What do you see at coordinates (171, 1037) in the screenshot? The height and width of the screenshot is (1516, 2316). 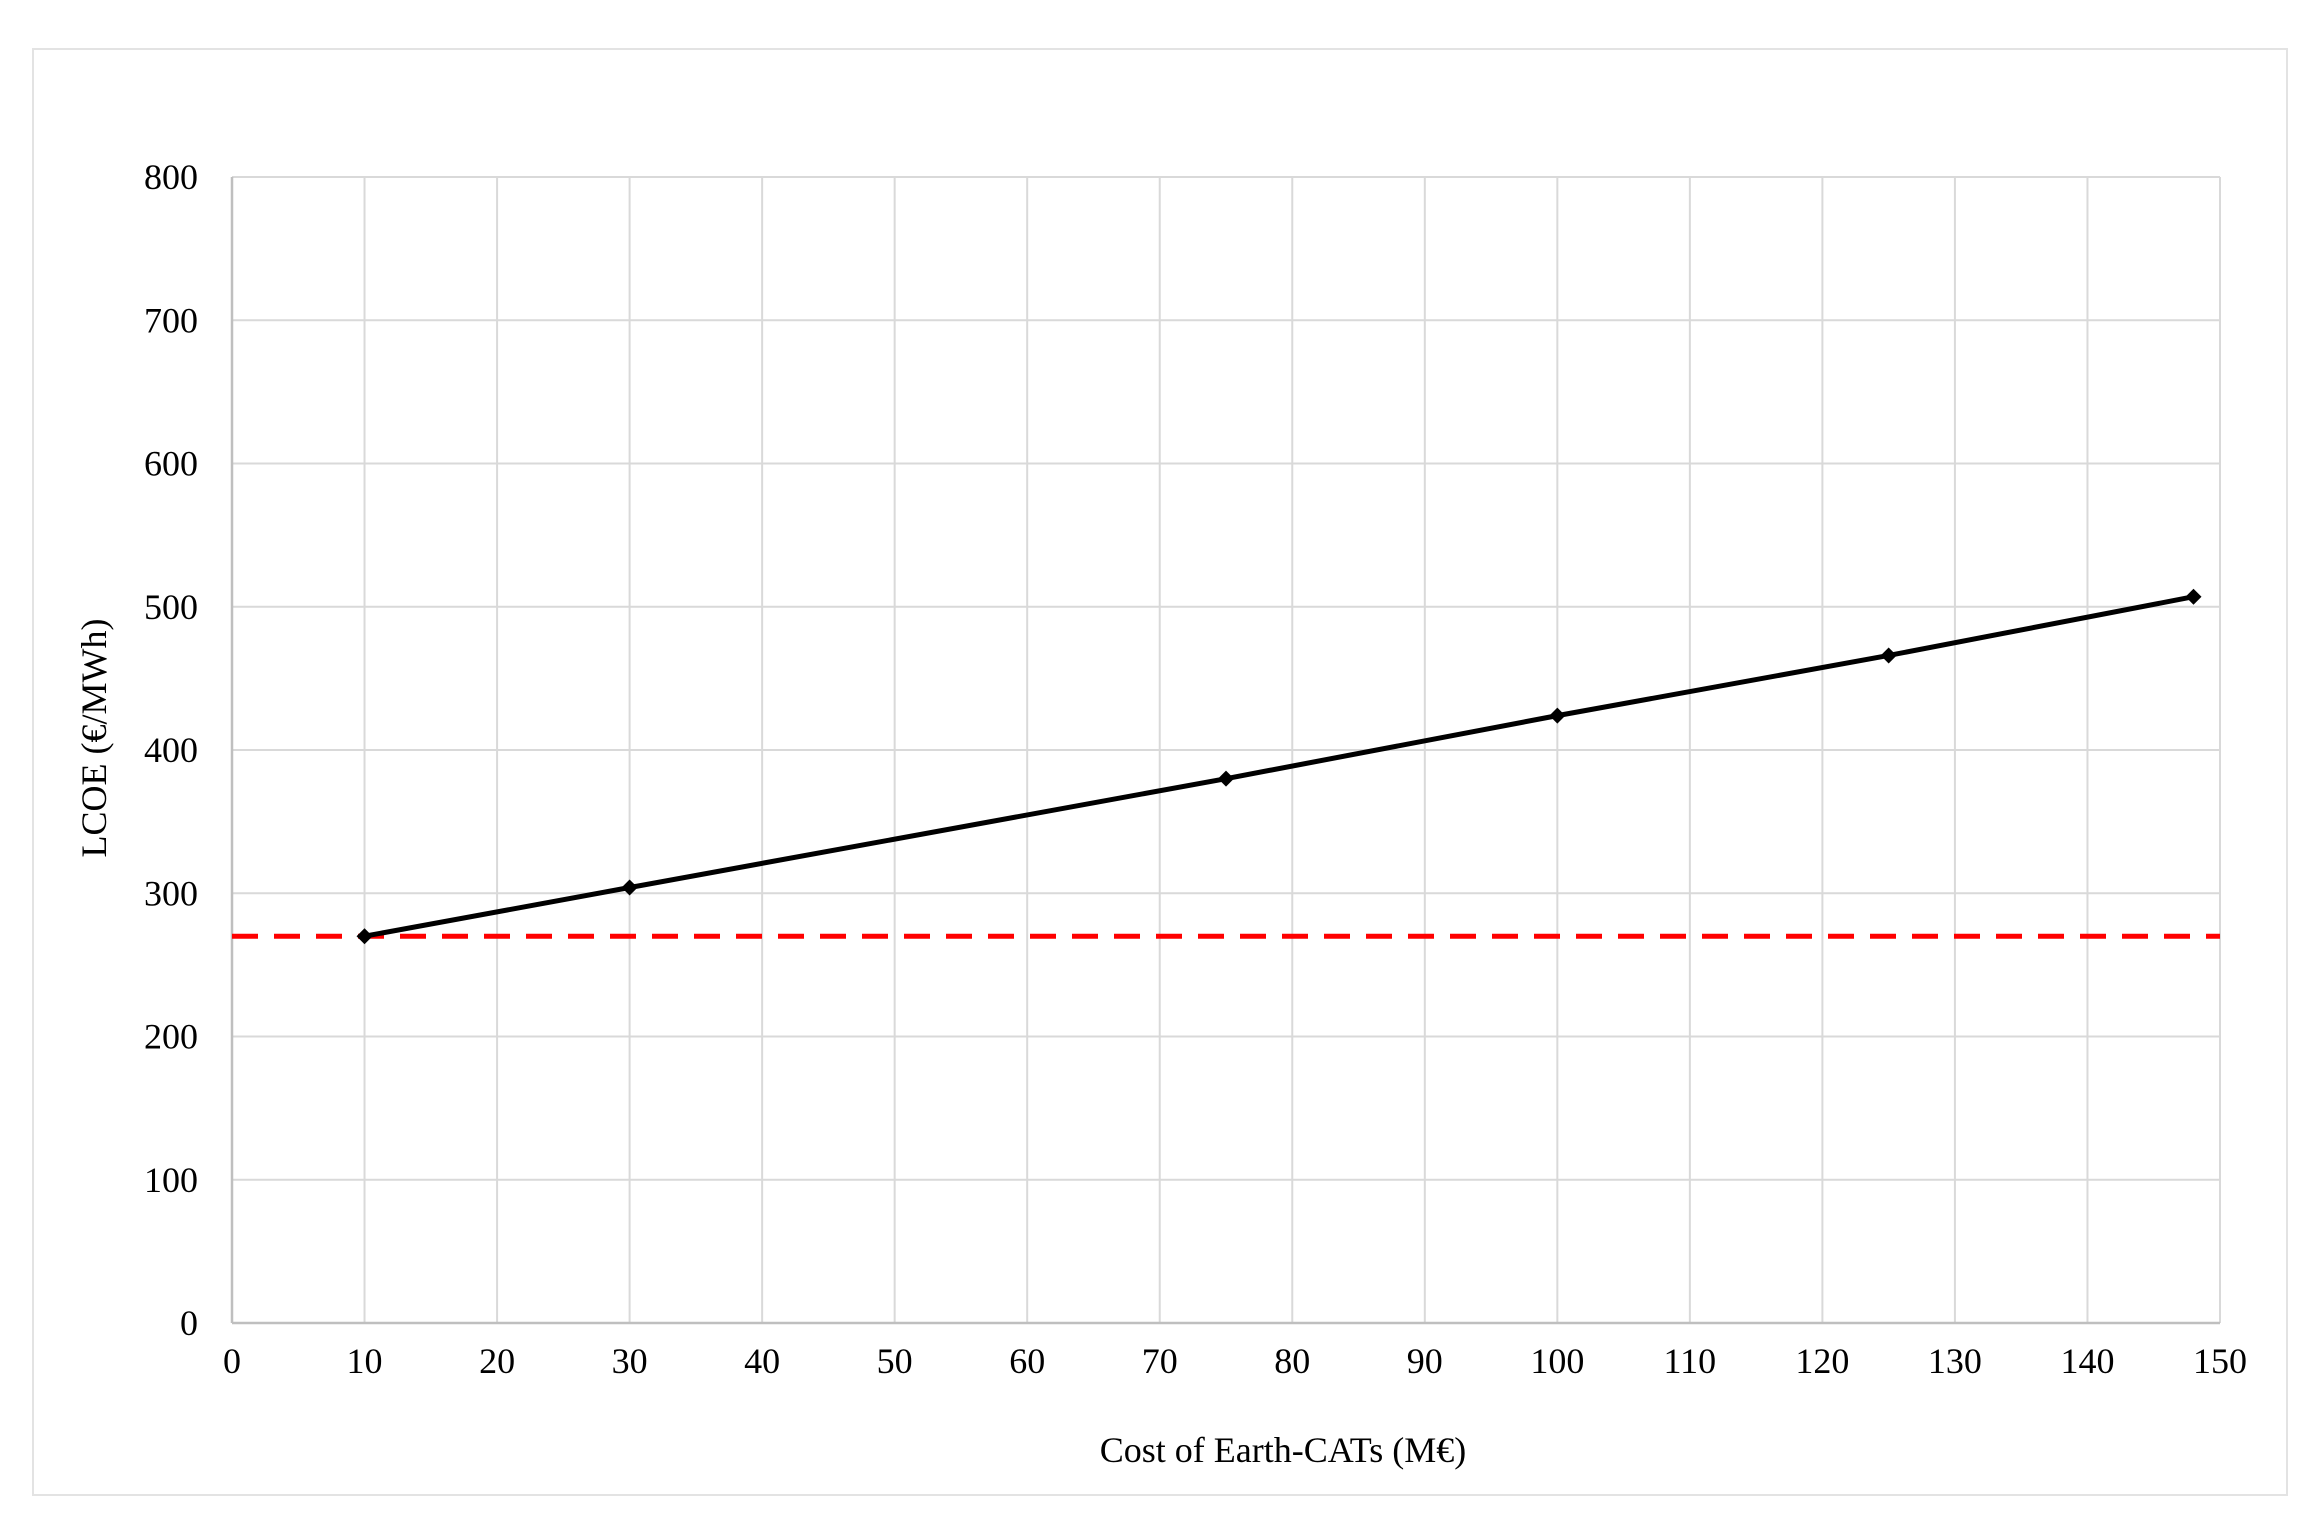 I see `y-tick-label: 200` at bounding box center [171, 1037].